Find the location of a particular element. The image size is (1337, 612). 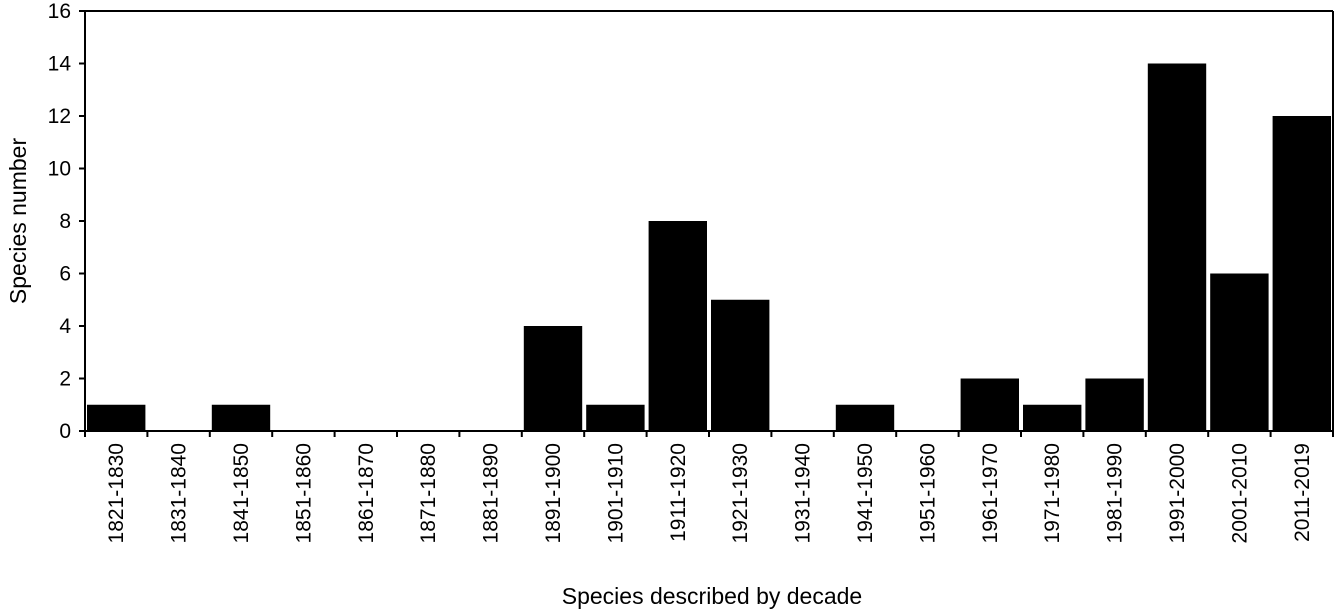

x-tick-label: 1881-1890 is located at coordinates (491, 493).